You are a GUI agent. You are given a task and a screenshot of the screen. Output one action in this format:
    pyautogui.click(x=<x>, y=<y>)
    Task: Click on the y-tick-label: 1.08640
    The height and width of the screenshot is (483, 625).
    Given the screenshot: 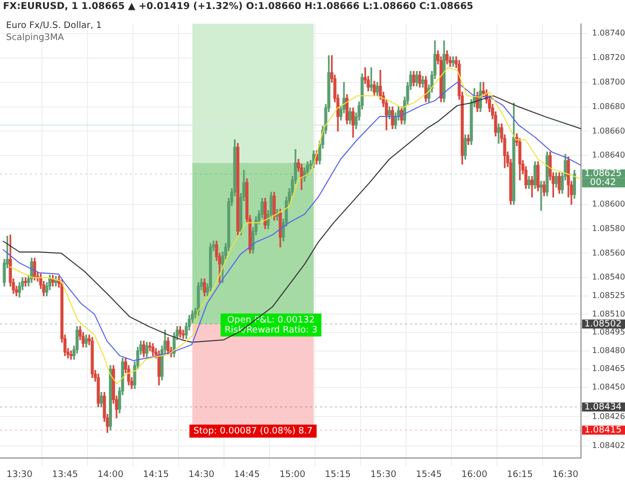 What is the action you would take?
    pyautogui.click(x=608, y=155)
    